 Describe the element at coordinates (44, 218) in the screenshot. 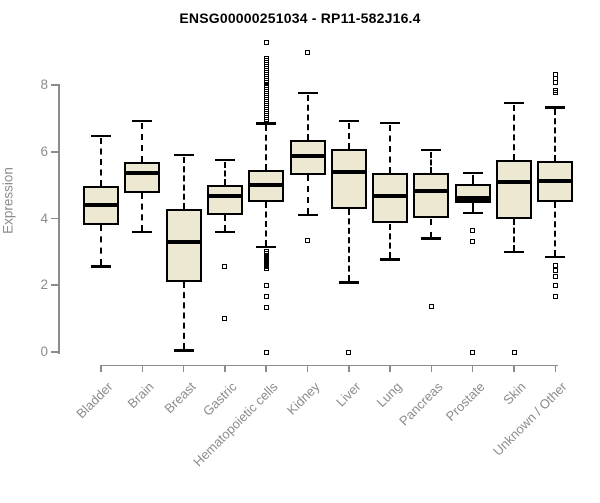

I see `y-axis-tick-label: 4` at that location.